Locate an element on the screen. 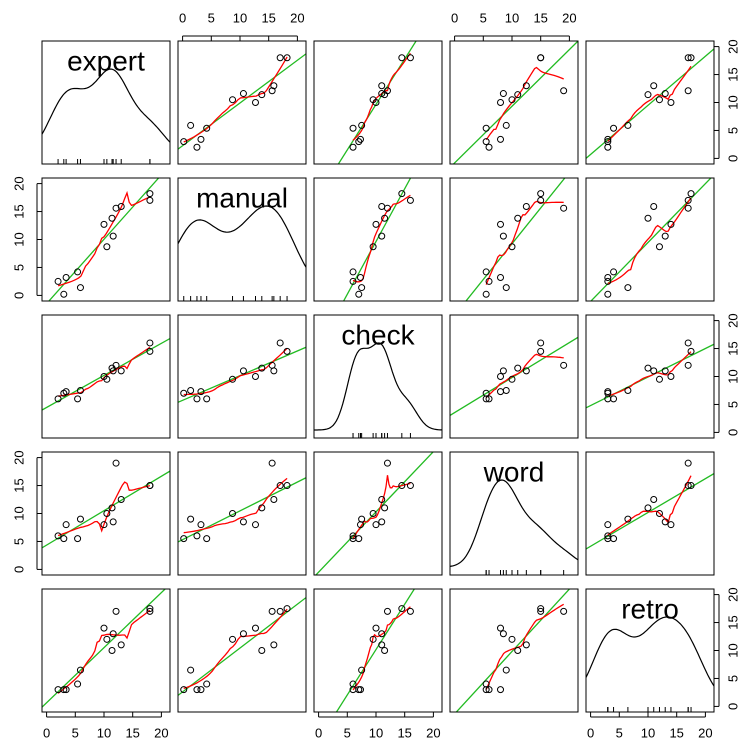  y-tick-label: 20 is located at coordinates (732, 594).